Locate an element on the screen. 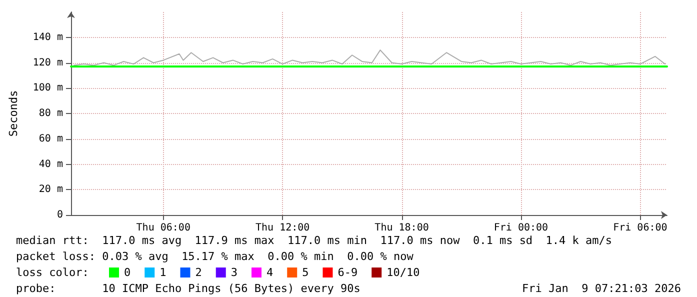 This screenshot has height=297, width=697. legend-label: 4 is located at coordinates (270, 272).